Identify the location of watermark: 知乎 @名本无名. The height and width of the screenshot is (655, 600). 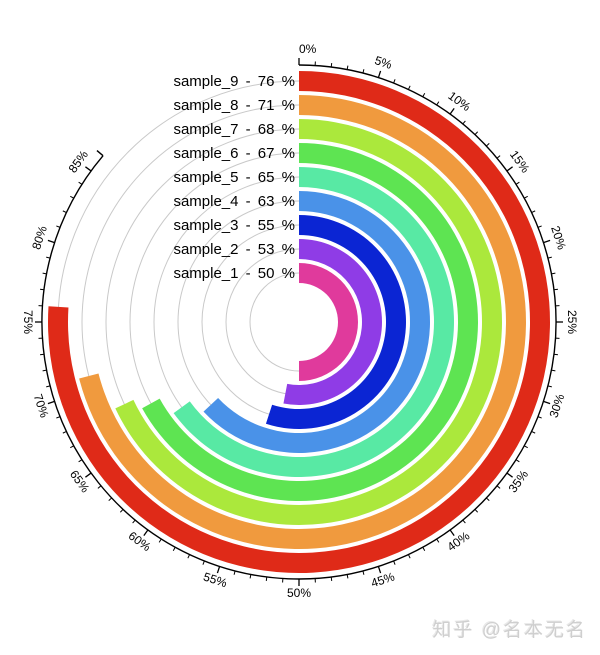
(509, 630).